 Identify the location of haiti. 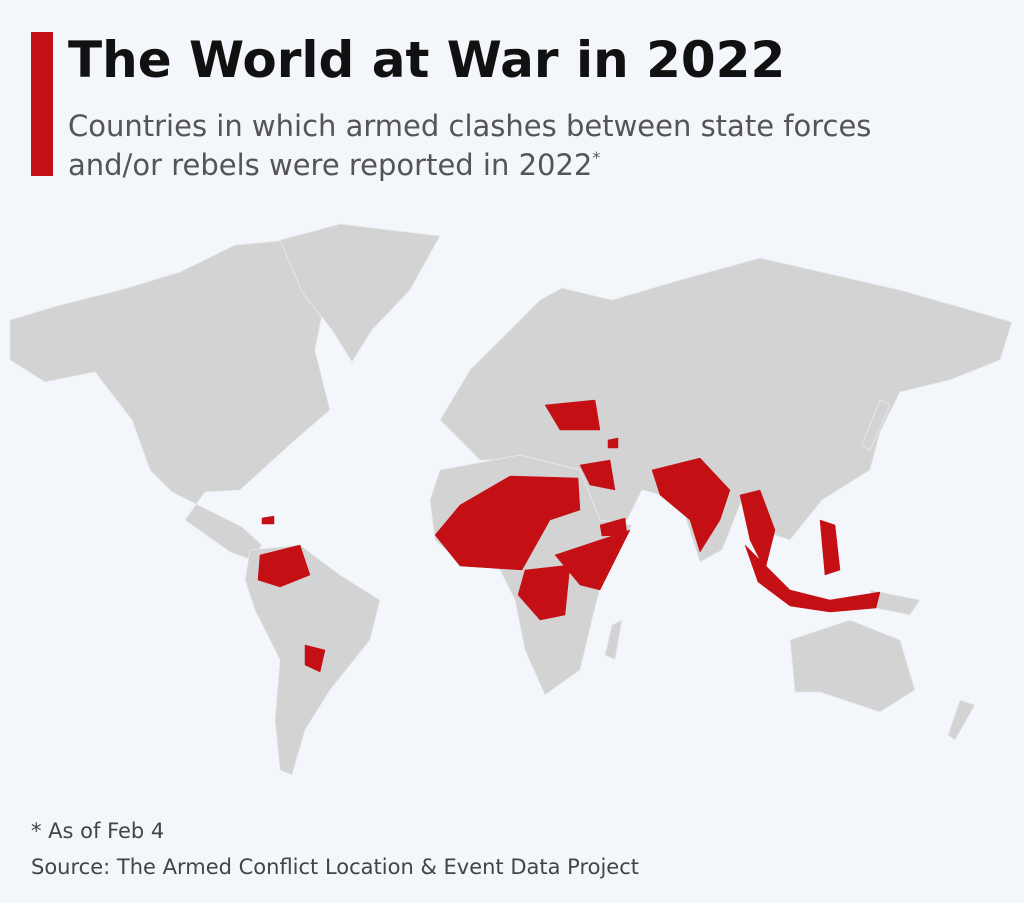
(268, 520).